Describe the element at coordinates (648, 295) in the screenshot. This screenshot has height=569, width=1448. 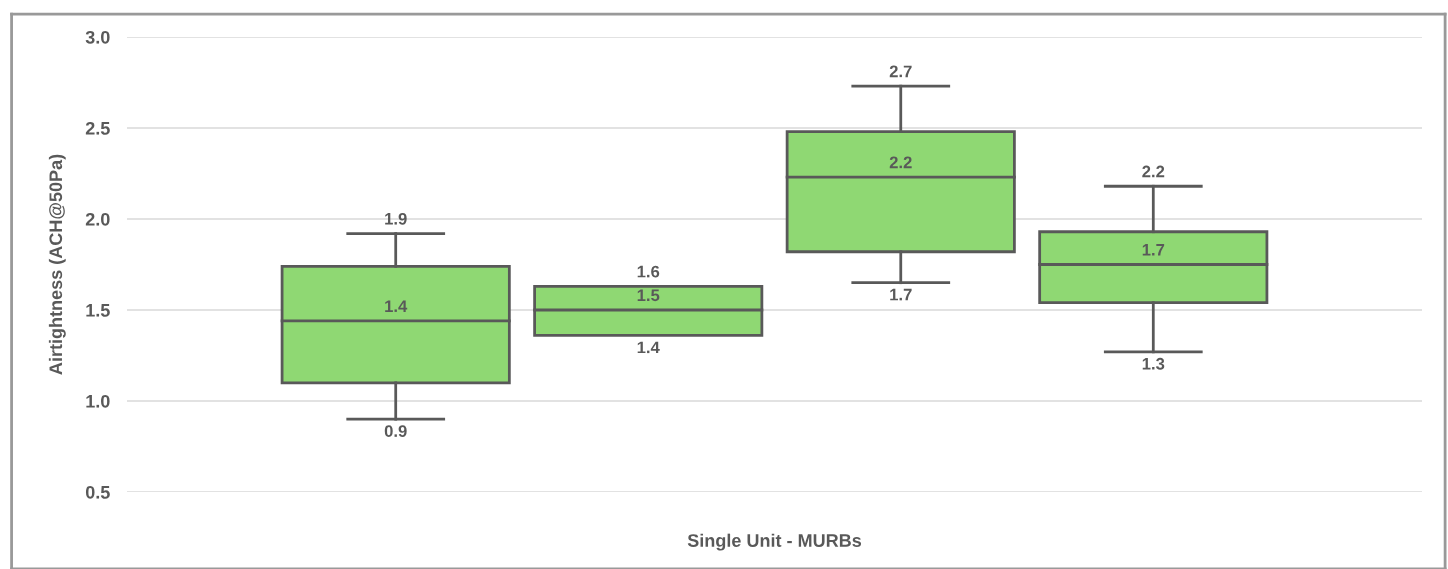
I see `text: 1.5` at that location.